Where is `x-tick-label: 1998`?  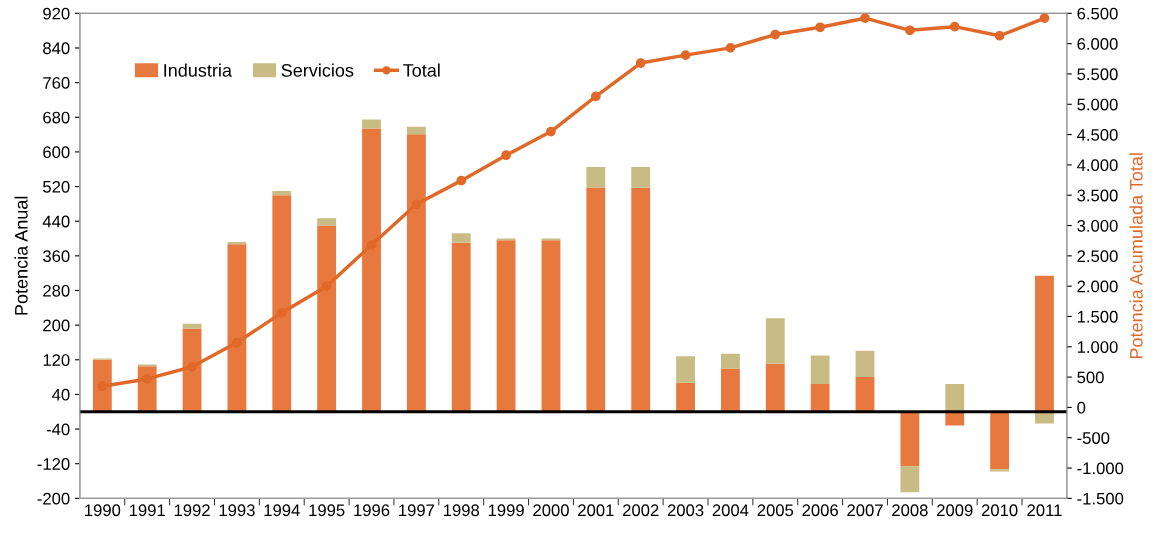
x-tick-label: 1998 is located at coordinates (461, 510).